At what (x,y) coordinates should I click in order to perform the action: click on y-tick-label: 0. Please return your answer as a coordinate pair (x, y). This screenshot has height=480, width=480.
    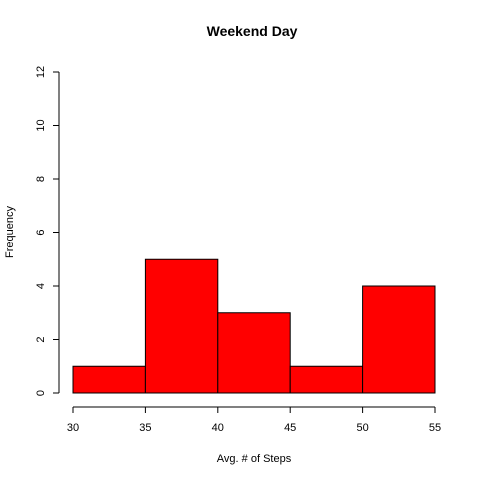
    Looking at the image, I should click on (41, 393).